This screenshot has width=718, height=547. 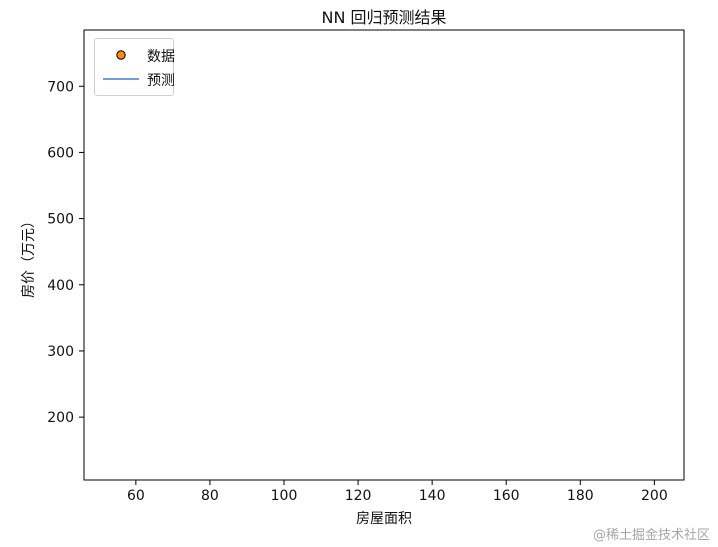 I want to click on x-tick-label: 60, so click(x=136, y=496).